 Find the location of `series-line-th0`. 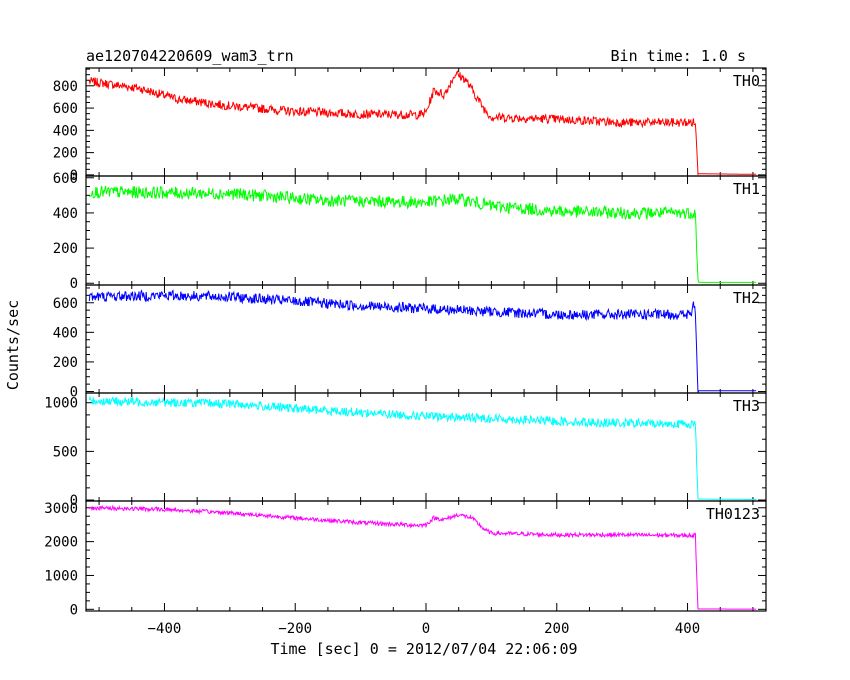

series-line-th0 is located at coordinates (422, 123).